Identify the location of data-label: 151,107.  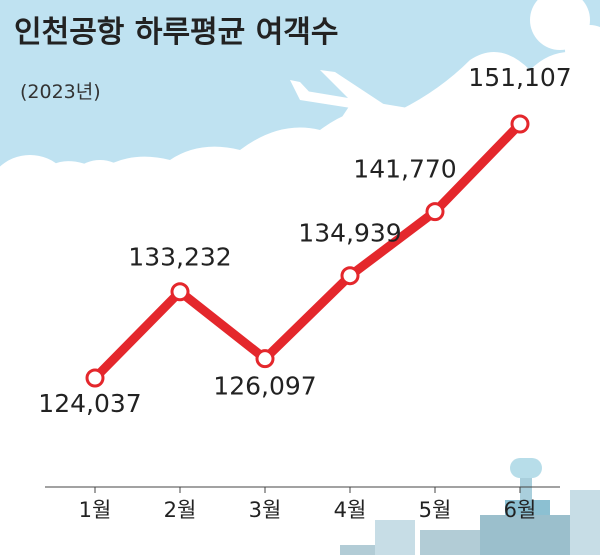
(519, 77).